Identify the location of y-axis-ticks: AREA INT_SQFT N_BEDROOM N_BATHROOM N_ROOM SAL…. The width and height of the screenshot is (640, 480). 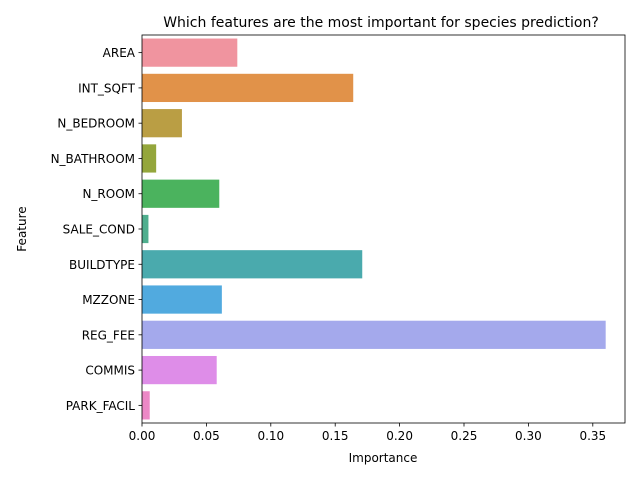
(96, 229).